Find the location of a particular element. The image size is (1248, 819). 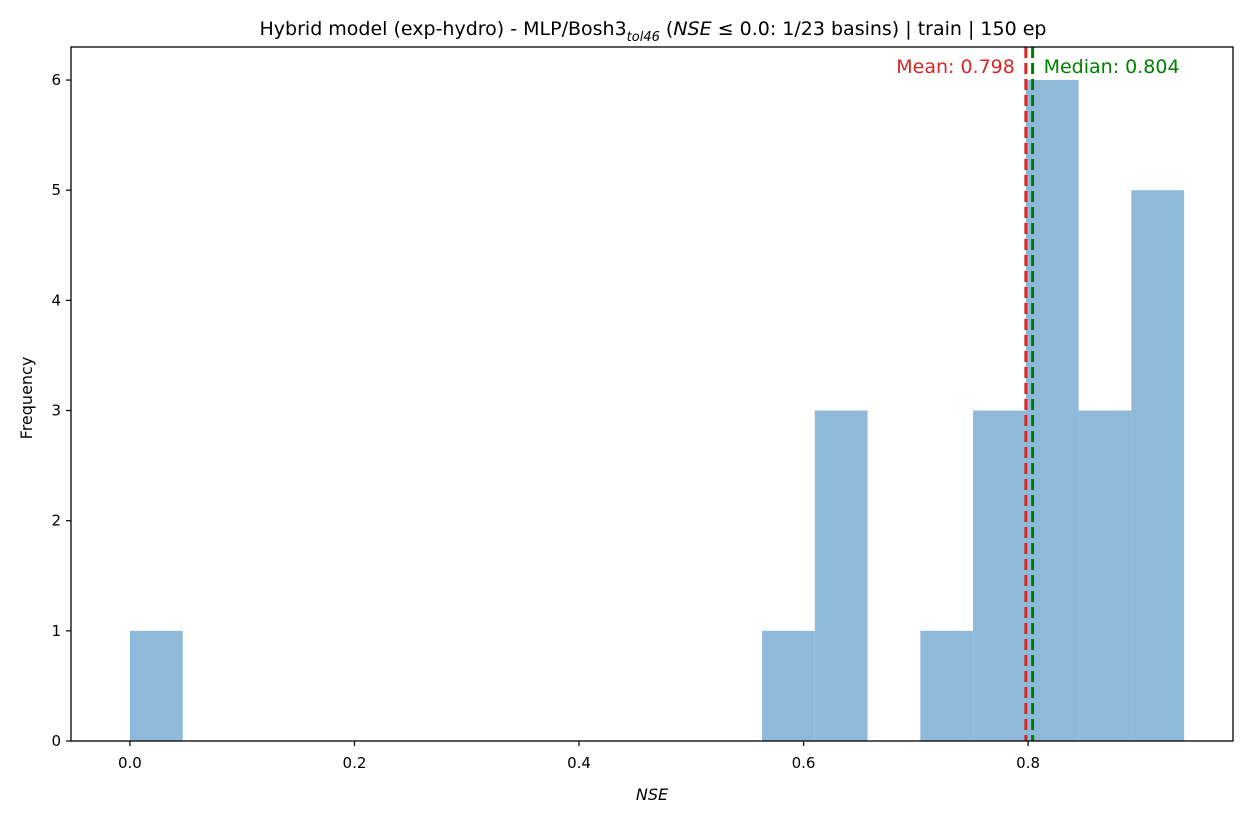

y-tick-label: 4 is located at coordinates (56, 300).